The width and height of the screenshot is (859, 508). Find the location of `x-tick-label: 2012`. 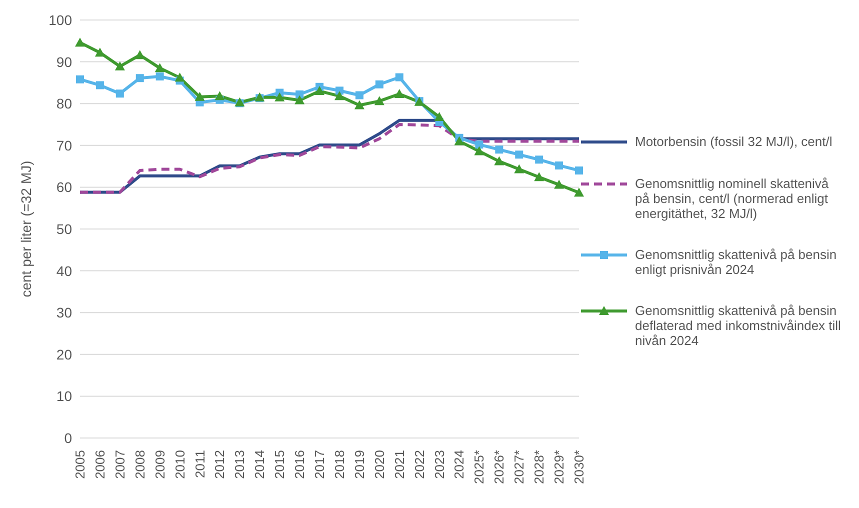

x-tick-label: 2012 is located at coordinates (220, 464).